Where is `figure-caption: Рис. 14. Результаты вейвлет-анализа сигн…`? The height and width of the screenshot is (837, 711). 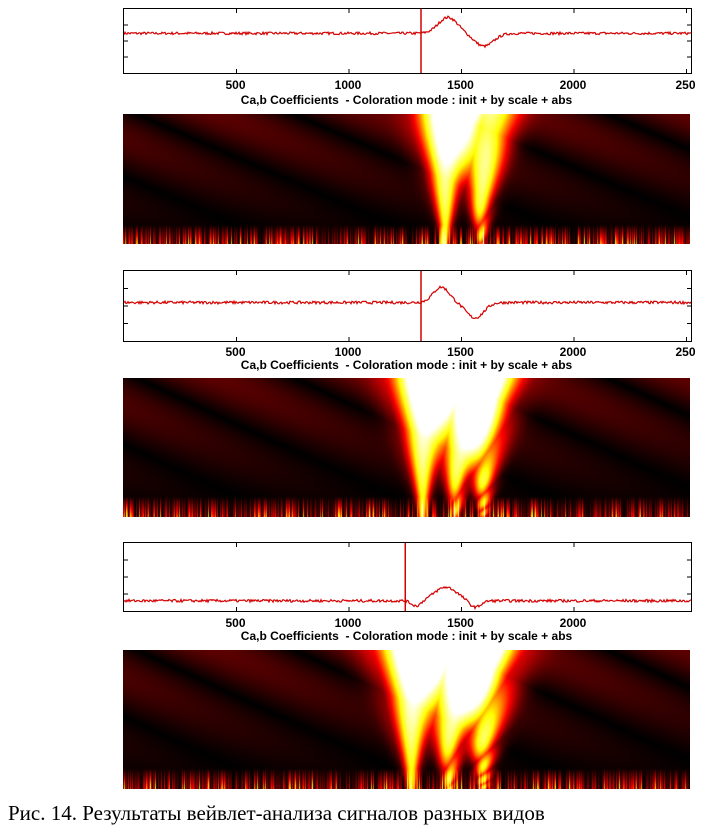 figure-caption: Рис. 14. Результаты вейвлет-анализа сигн… is located at coordinates (276, 813).